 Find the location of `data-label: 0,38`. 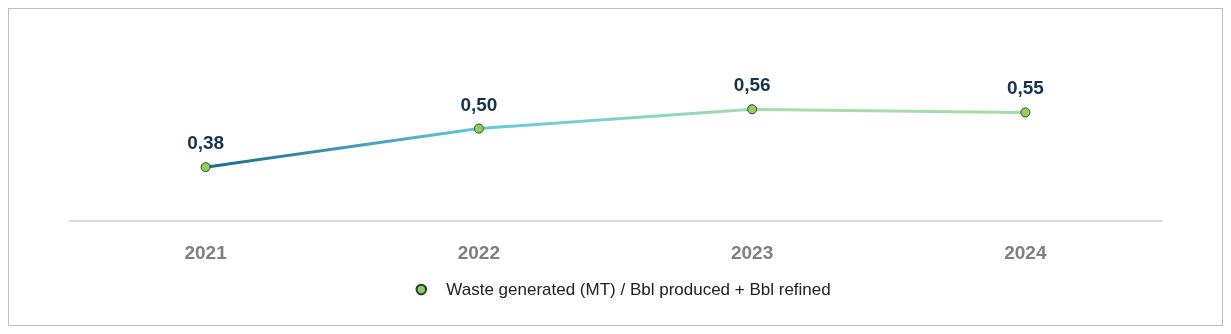

data-label: 0,38 is located at coordinates (206, 143).